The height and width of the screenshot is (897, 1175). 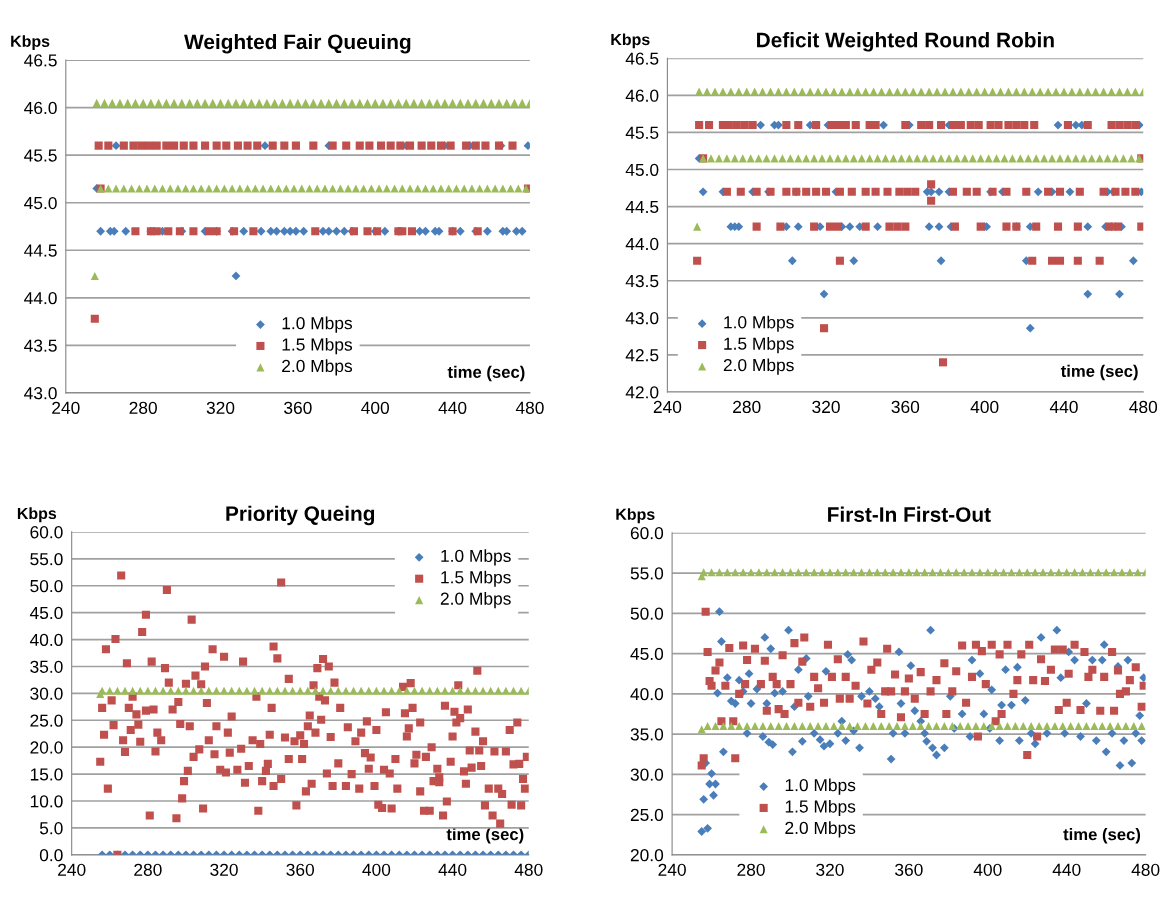 I want to click on chart-title: Weighted Fair Queuing, so click(x=297, y=43).